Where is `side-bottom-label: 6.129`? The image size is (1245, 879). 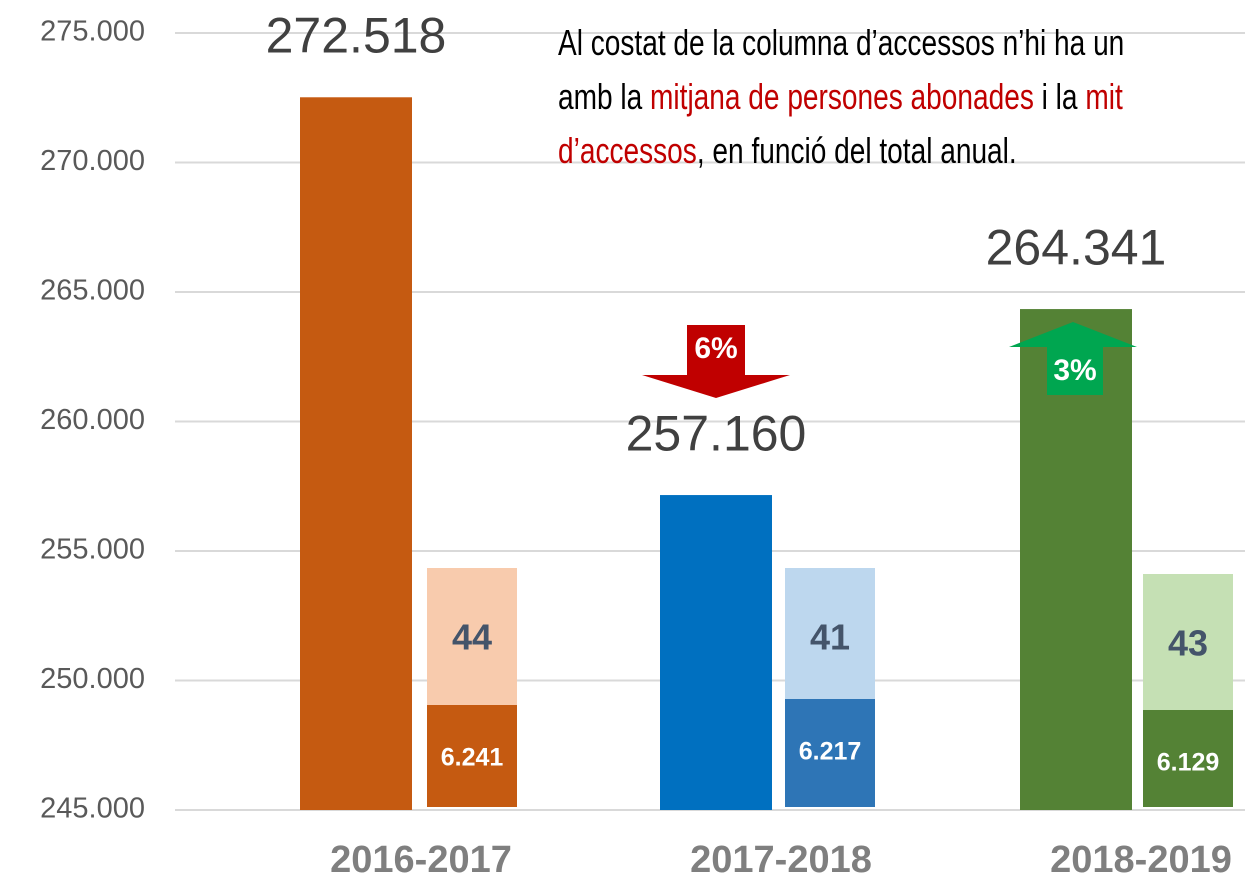 side-bottom-label: 6.129 is located at coordinates (1188, 763).